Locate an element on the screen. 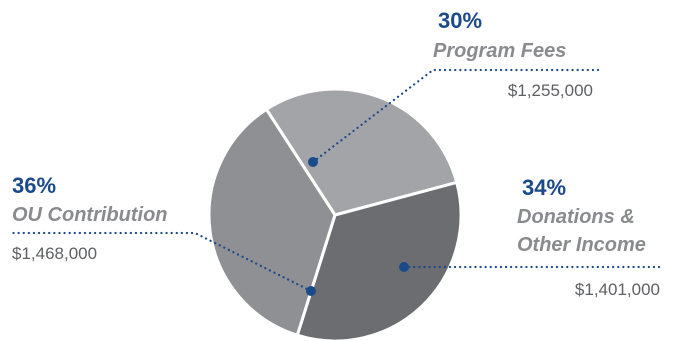 The image size is (679, 341). pie-slice-ou-contribution is located at coordinates (272, 222).